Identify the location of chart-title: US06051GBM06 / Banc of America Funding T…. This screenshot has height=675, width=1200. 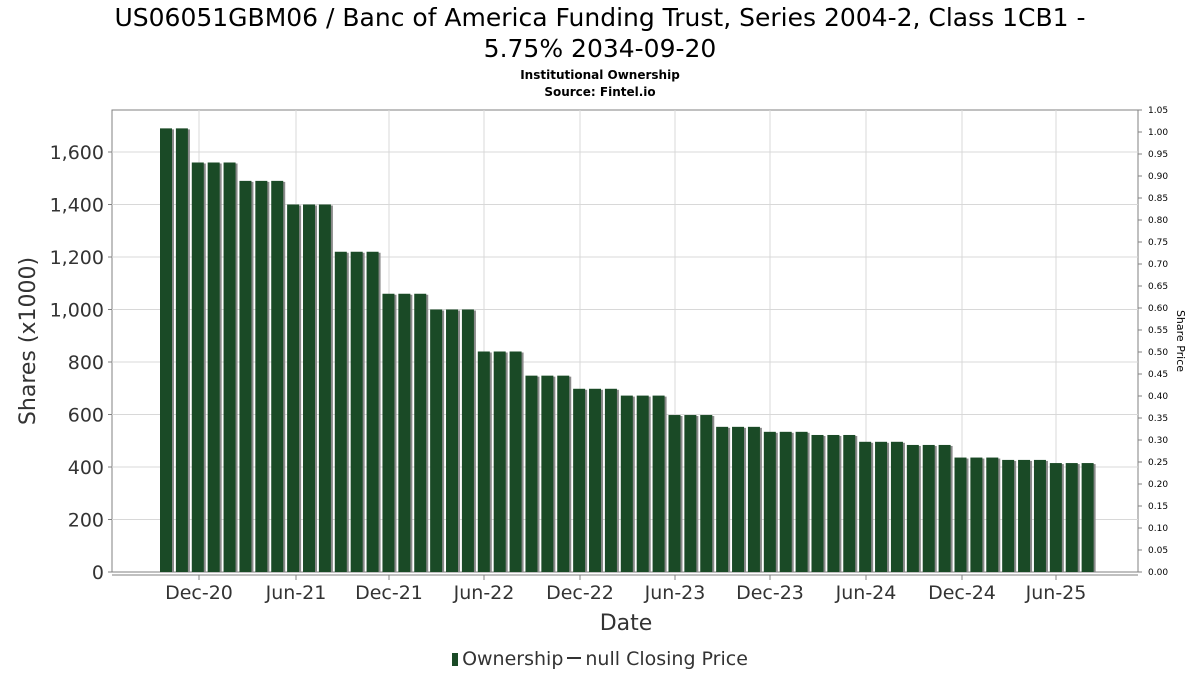
(600, 33).